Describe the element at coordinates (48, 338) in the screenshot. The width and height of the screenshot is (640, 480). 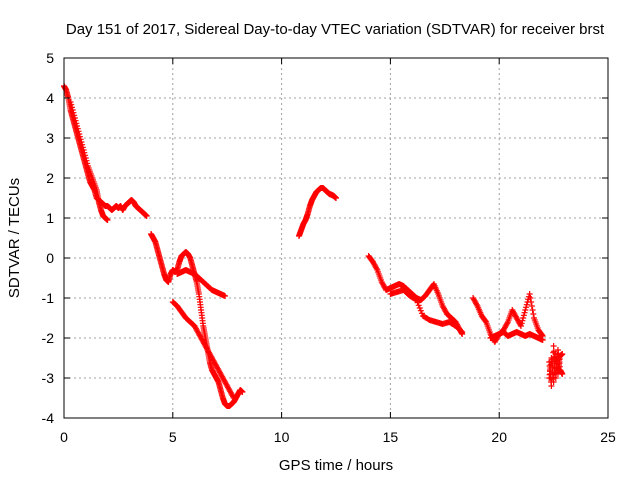
I see `y-tick-label: -2` at that location.